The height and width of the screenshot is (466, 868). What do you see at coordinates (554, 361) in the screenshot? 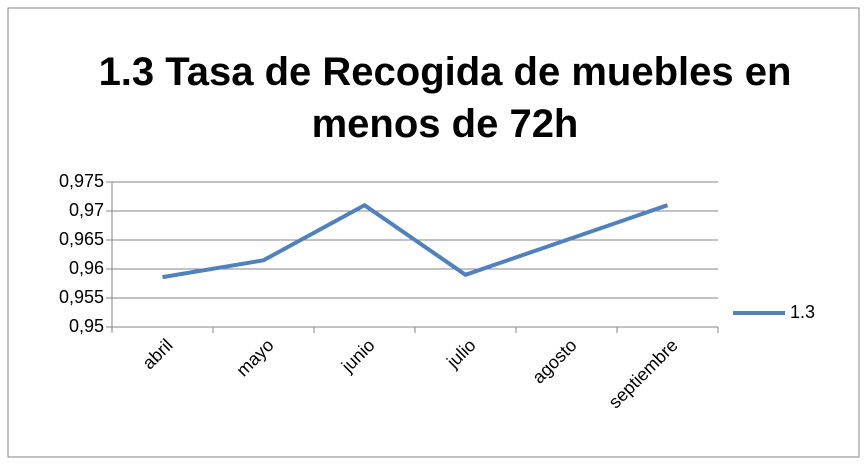
I see `x-tick-label: agosto` at bounding box center [554, 361].